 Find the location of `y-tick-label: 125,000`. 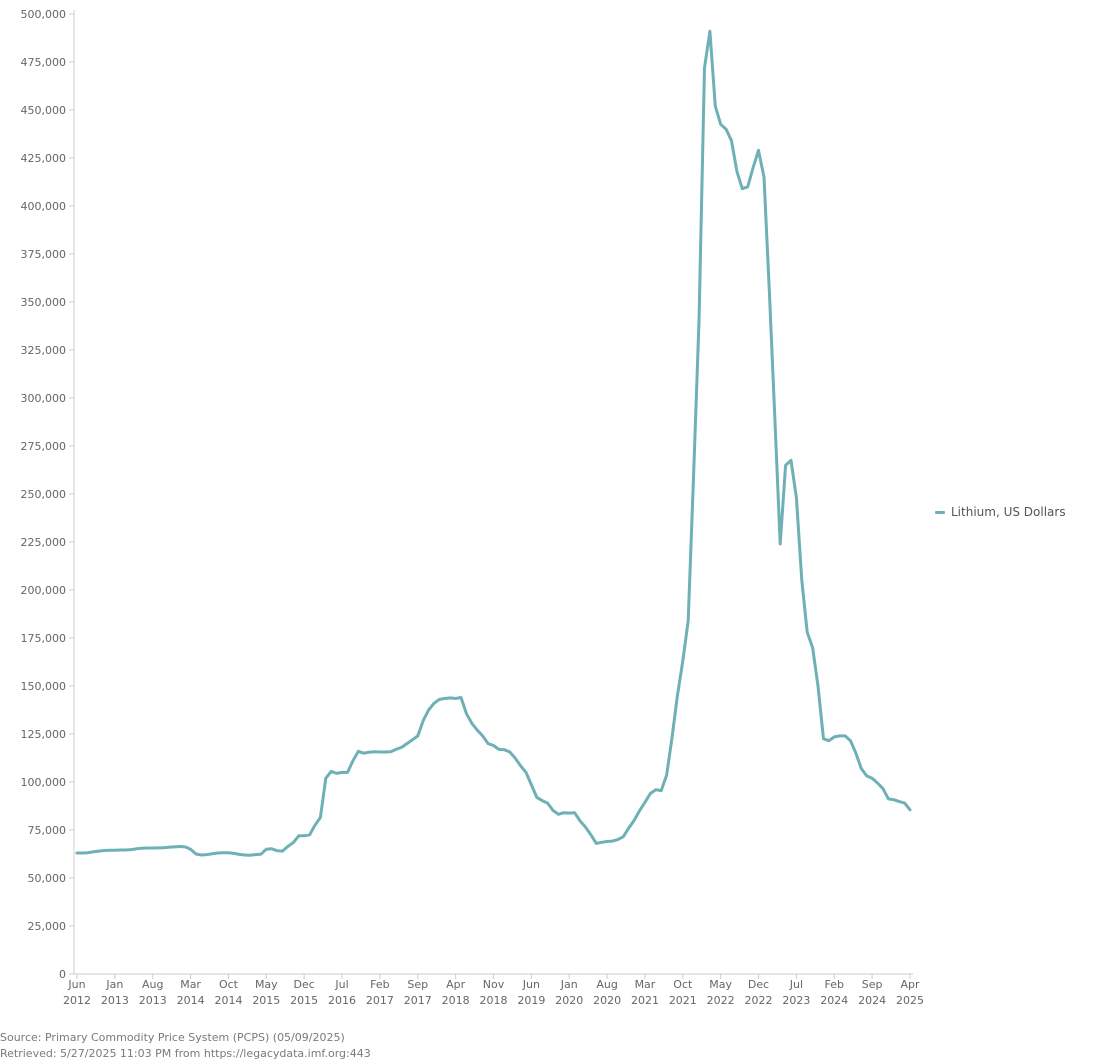

y-tick-label: 125,000 is located at coordinates (44, 734).